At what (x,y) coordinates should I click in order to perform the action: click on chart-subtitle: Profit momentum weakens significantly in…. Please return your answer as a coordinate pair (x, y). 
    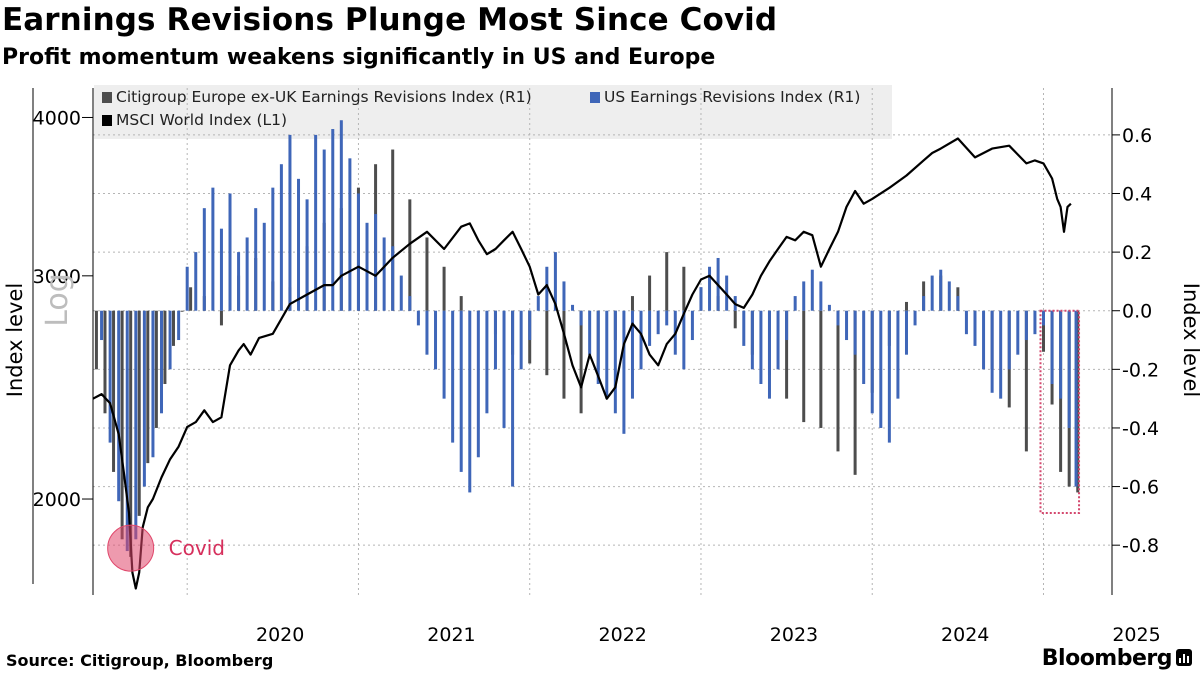
    Looking at the image, I should click on (359, 57).